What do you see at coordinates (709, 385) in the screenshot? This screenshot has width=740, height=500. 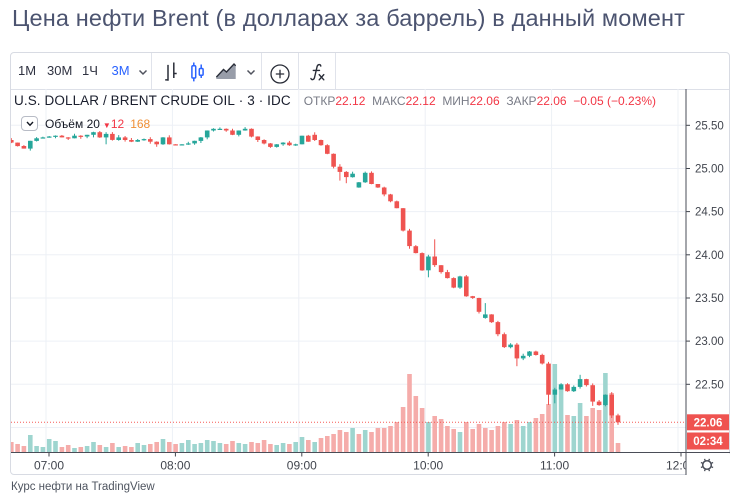 I see `svg-text: 22.50` at bounding box center [709, 385].